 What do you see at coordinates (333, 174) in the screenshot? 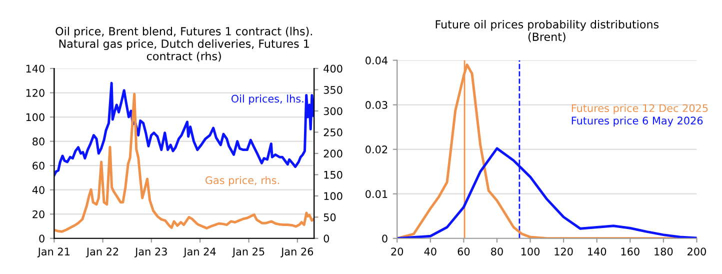
I see `y2-tick-label: 150` at bounding box center [333, 174].